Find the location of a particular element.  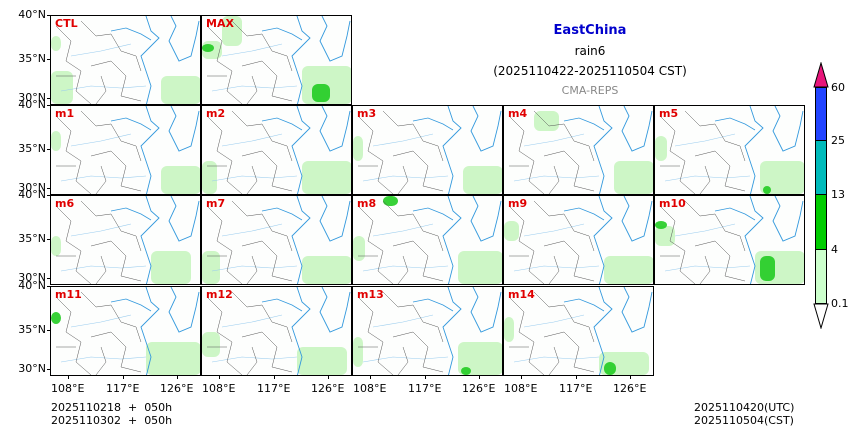

map-panel-m4: m4 is located at coordinates (578, 150).